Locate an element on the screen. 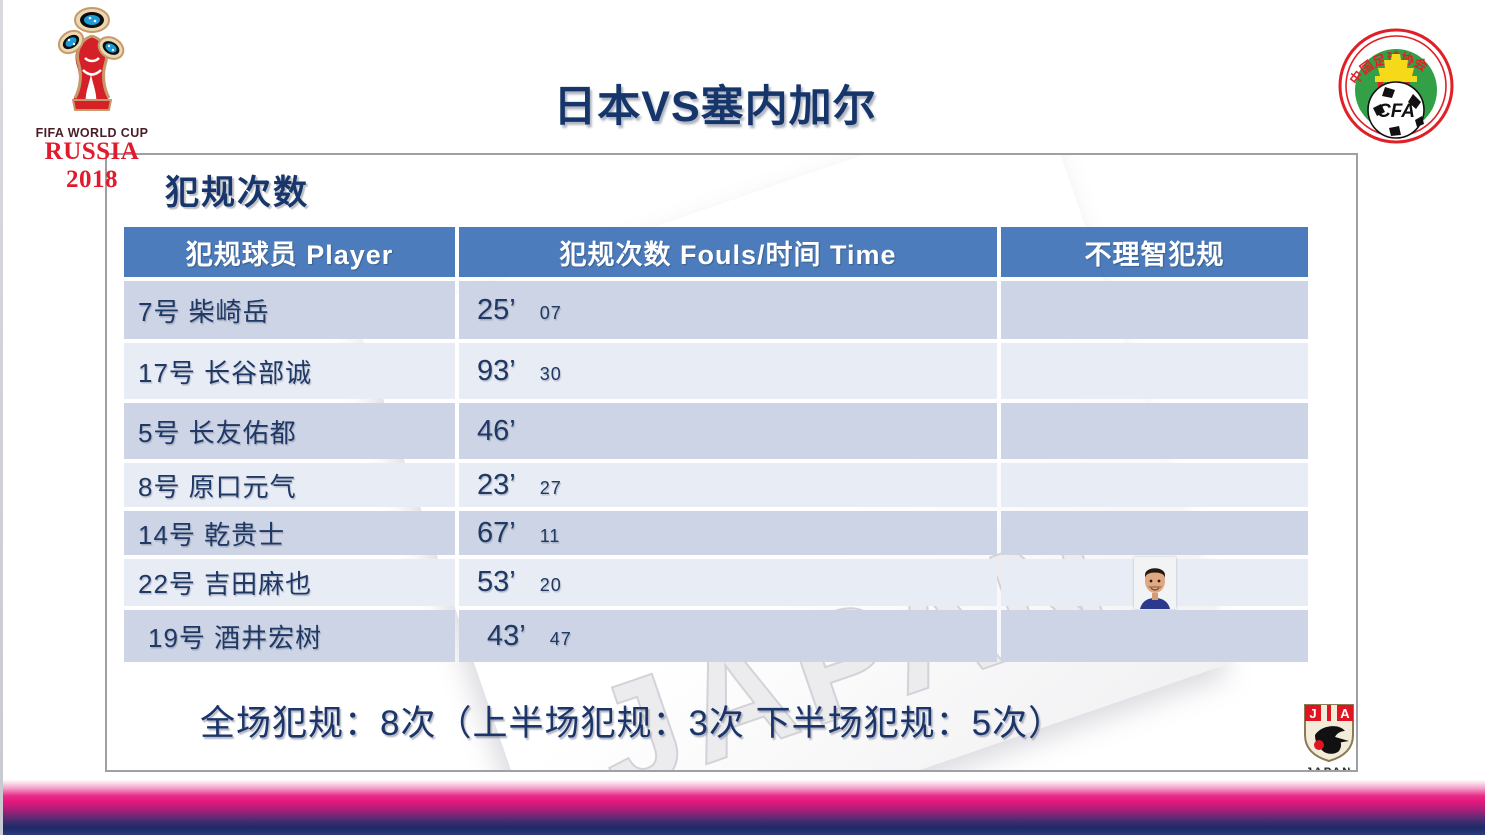 The height and width of the screenshot is (835, 1485). fifa-world-cup-logo: FIFA WORLD CUP RUSSIA 2018 is located at coordinates (92, 100).